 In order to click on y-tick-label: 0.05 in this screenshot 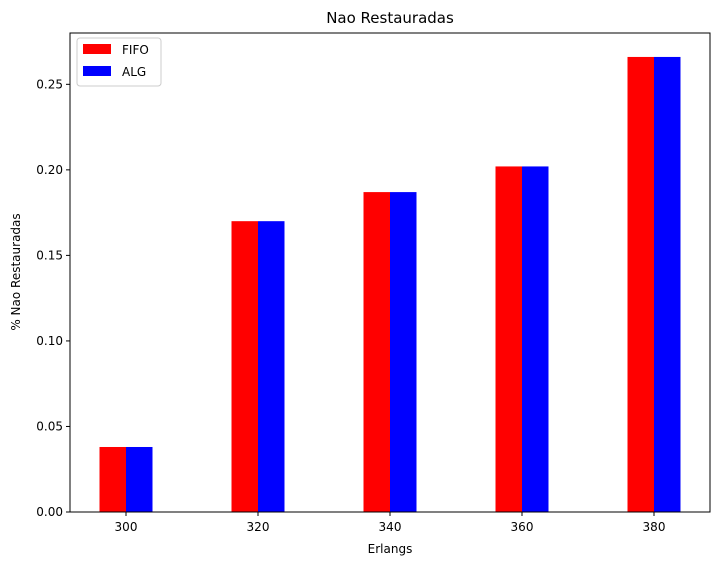, I will do `click(49, 426)`.